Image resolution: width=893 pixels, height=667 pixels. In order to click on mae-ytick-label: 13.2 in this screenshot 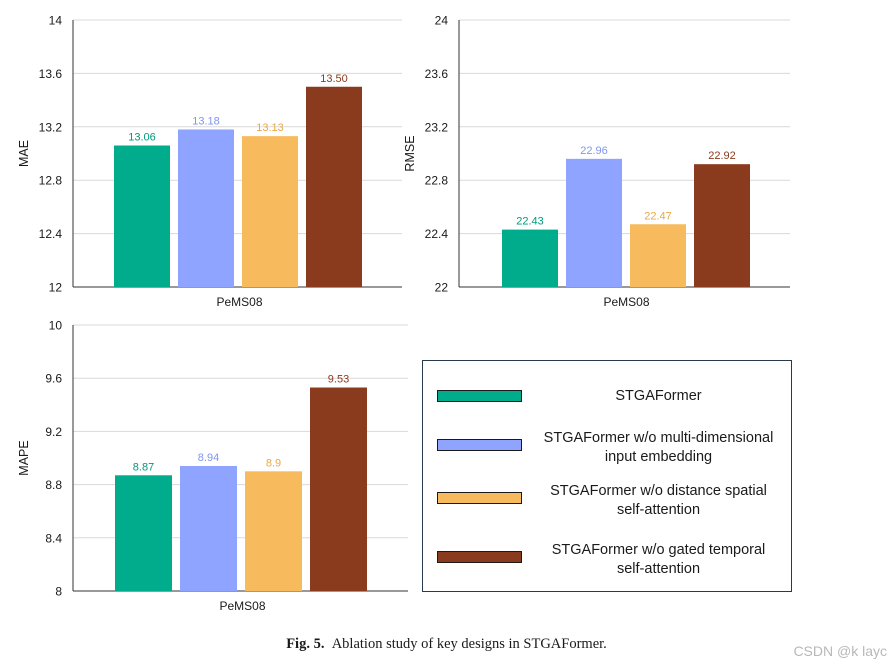, I will do `click(51, 127)`.